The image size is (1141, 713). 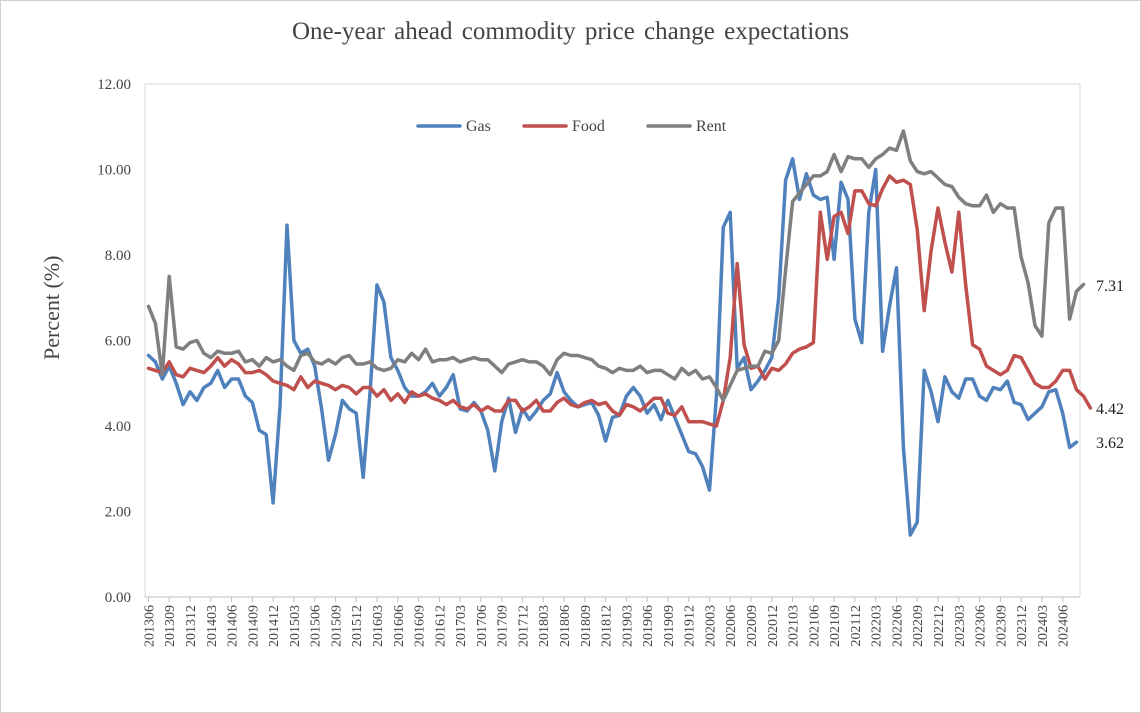 What do you see at coordinates (1022, 626) in the screenshot?
I see `x-tick-label: 202312` at bounding box center [1022, 626].